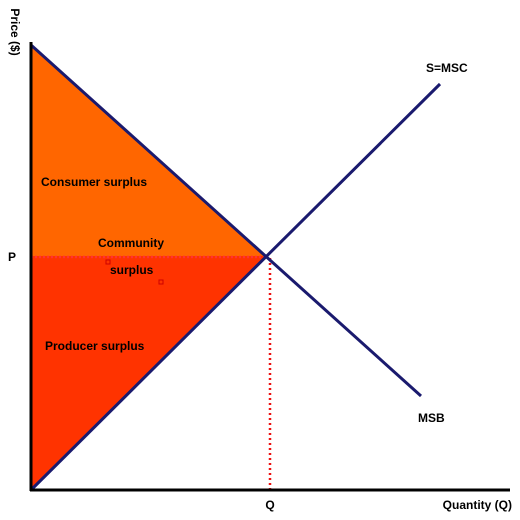 The width and height of the screenshot is (520, 520). Describe the element at coordinates (131, 243) in the screenshot. I see `community-surplus-label: Community` at that location.